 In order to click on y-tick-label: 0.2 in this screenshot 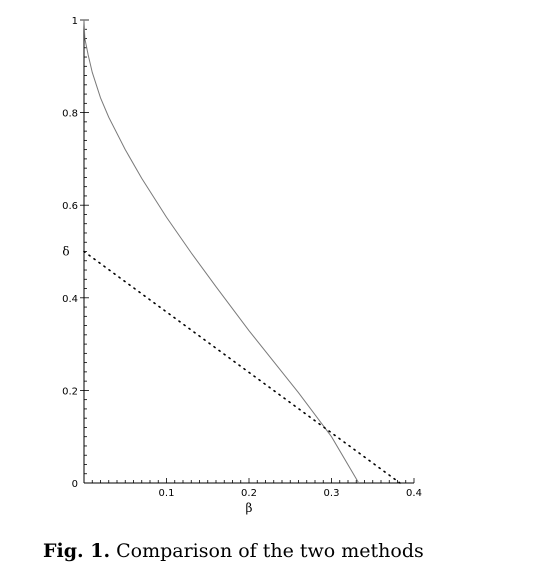, I will do `click(70, 391)`.